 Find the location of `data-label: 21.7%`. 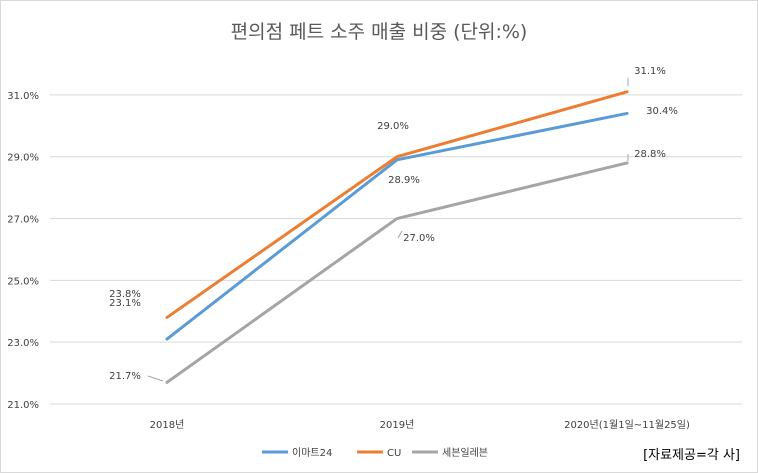

data-label: 21.7% is located at coordinates (125, 376).